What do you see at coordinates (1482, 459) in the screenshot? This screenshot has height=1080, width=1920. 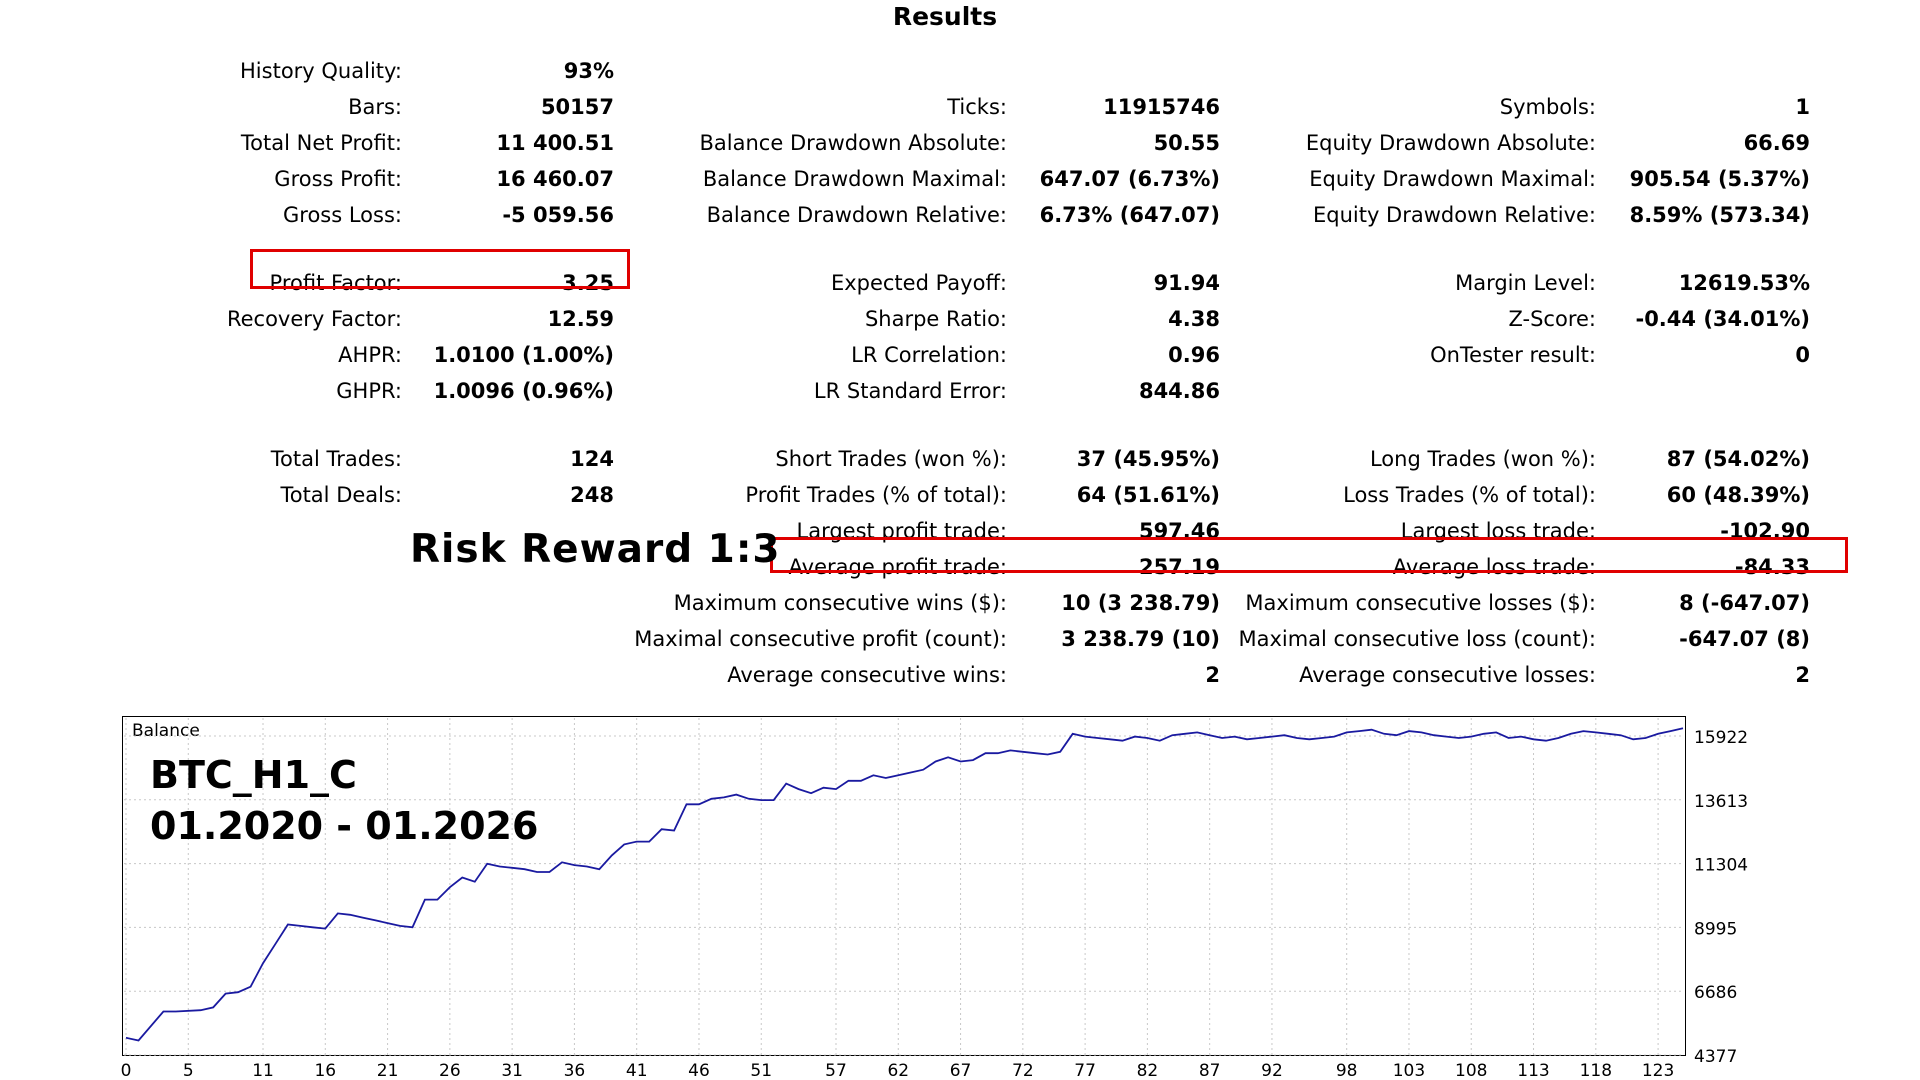 I see `stat-label: Long Trades (won %):` at bounding box center [1482, 459].